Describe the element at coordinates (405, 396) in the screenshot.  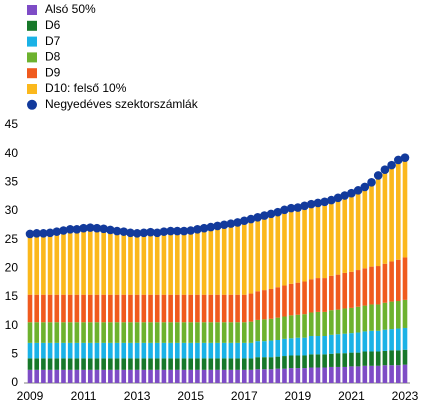
I see `x-tick-label: 2023` at that location.